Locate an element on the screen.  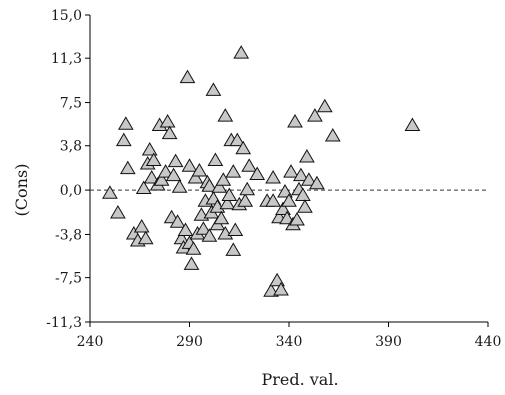
x-tick-label: 440 is located at coordinates (488, 342).